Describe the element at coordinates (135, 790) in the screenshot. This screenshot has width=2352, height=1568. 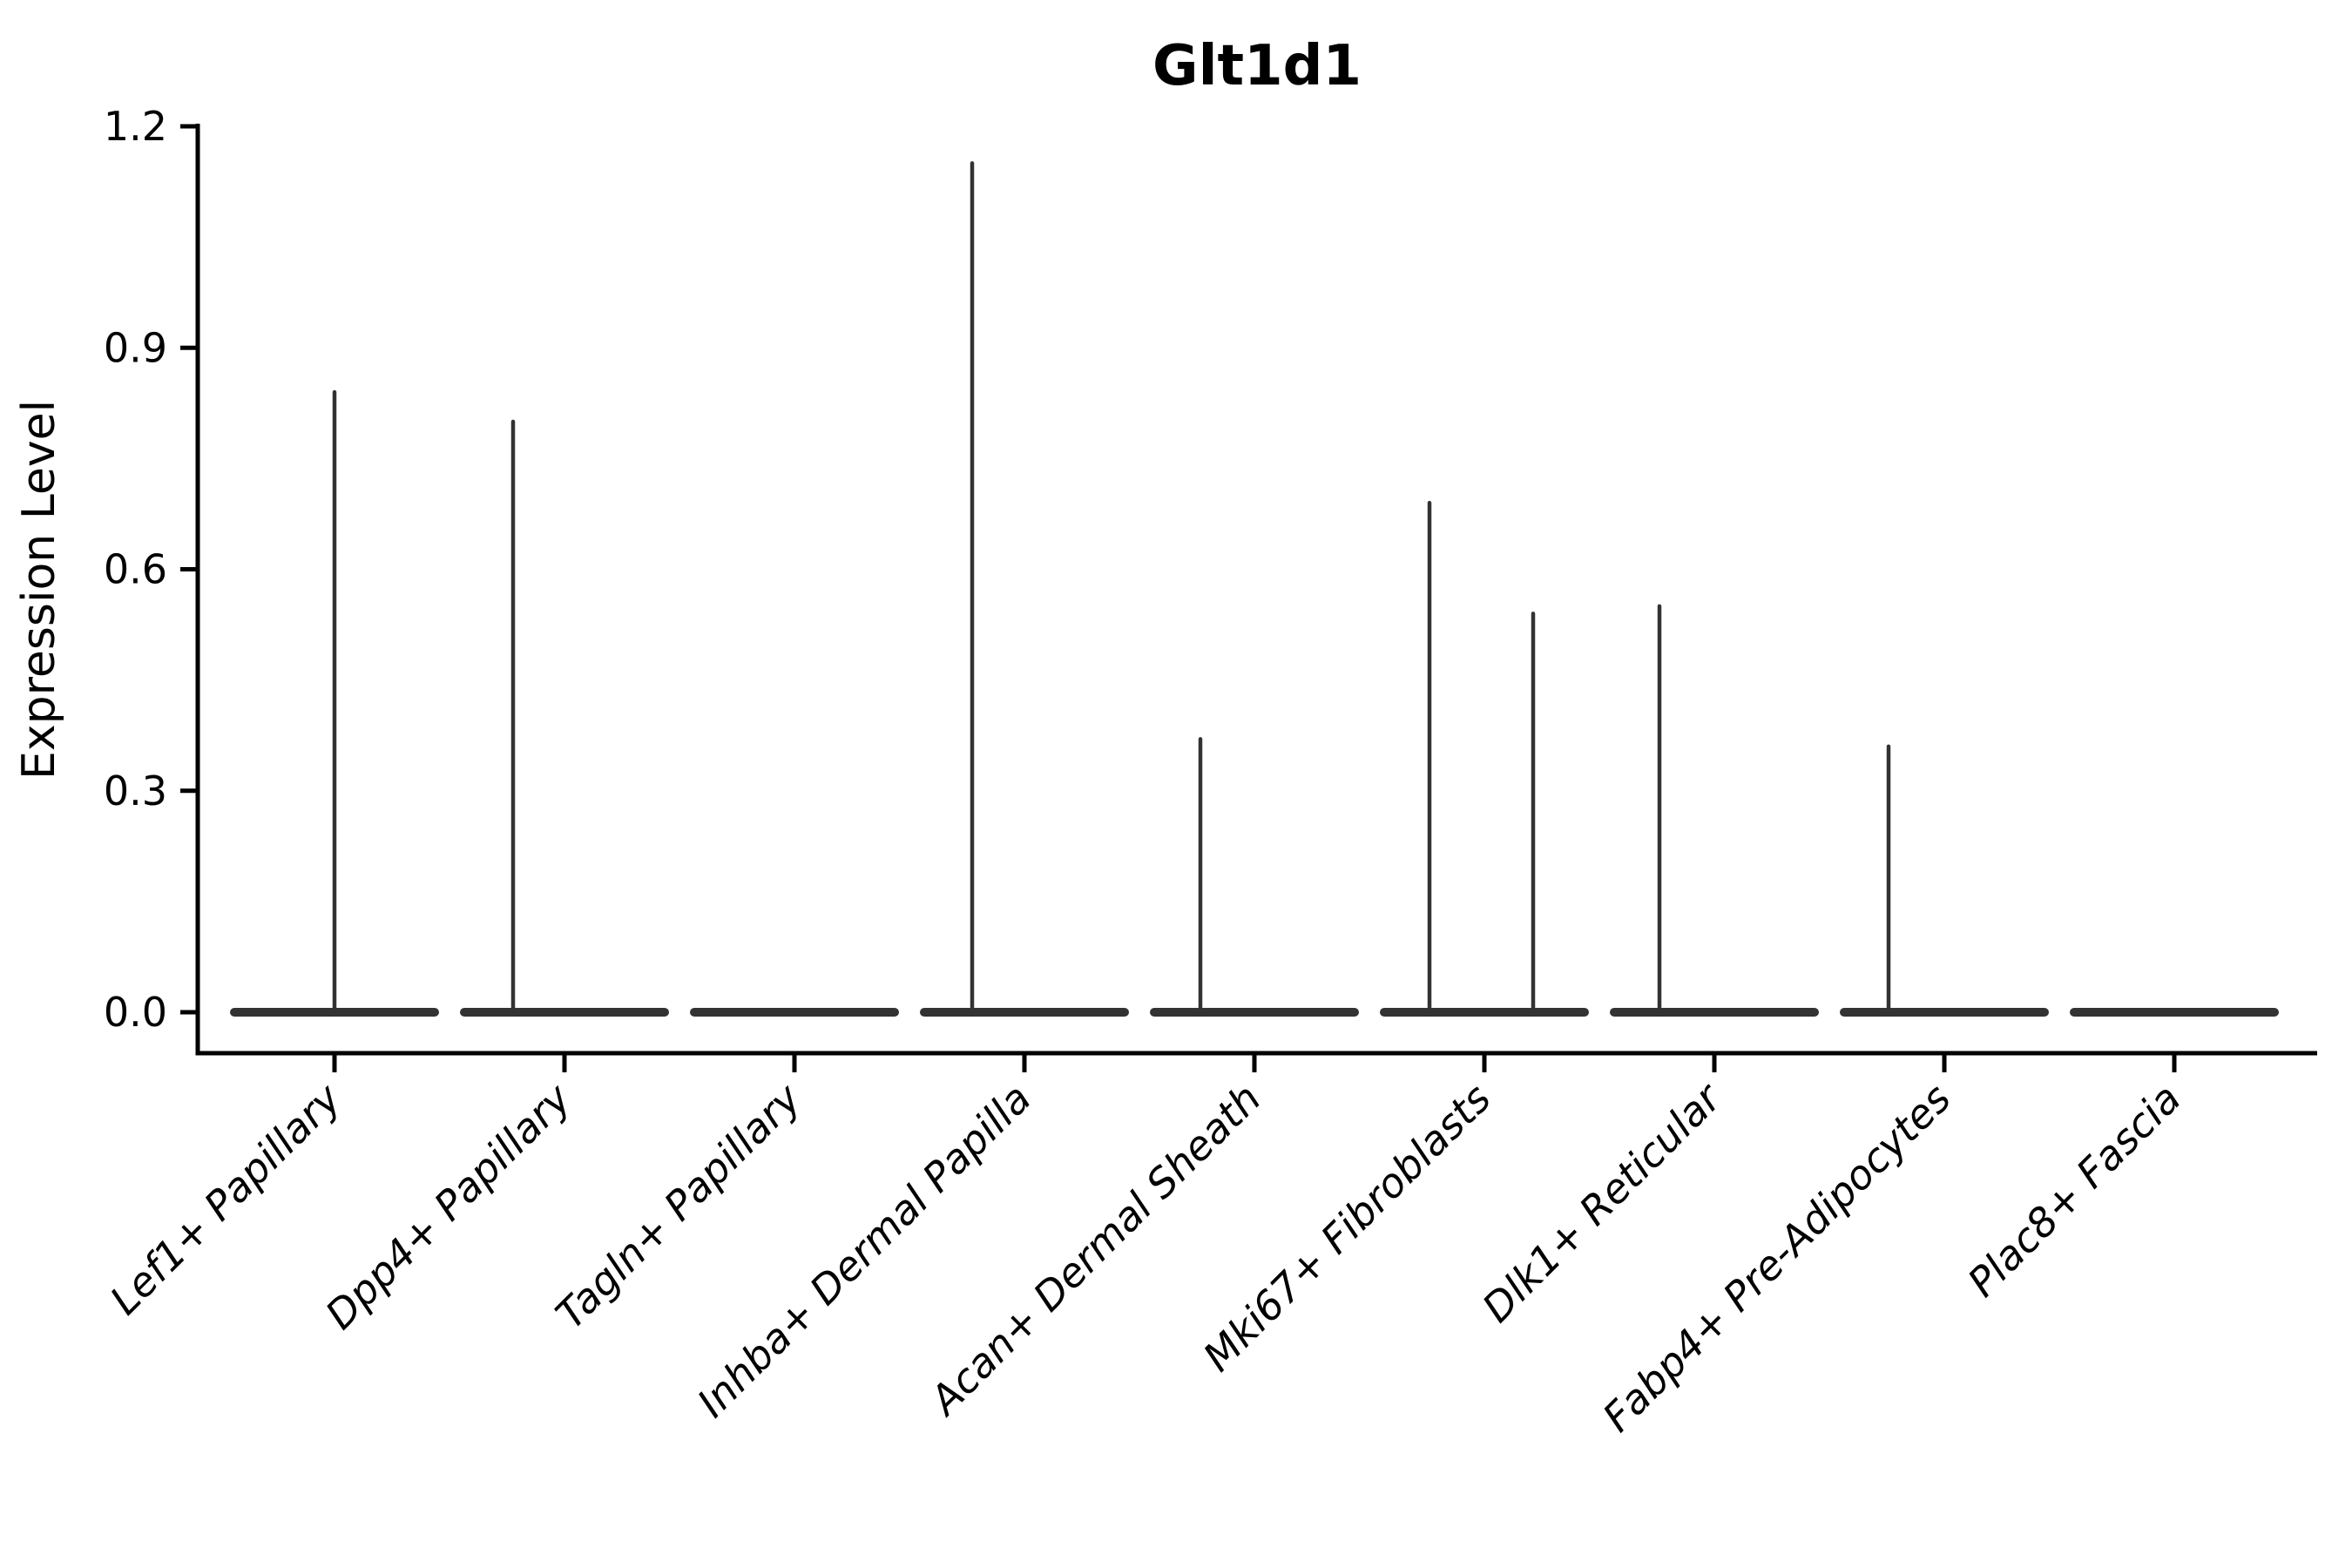
I see `y-tick-label: 0.3` at that location.